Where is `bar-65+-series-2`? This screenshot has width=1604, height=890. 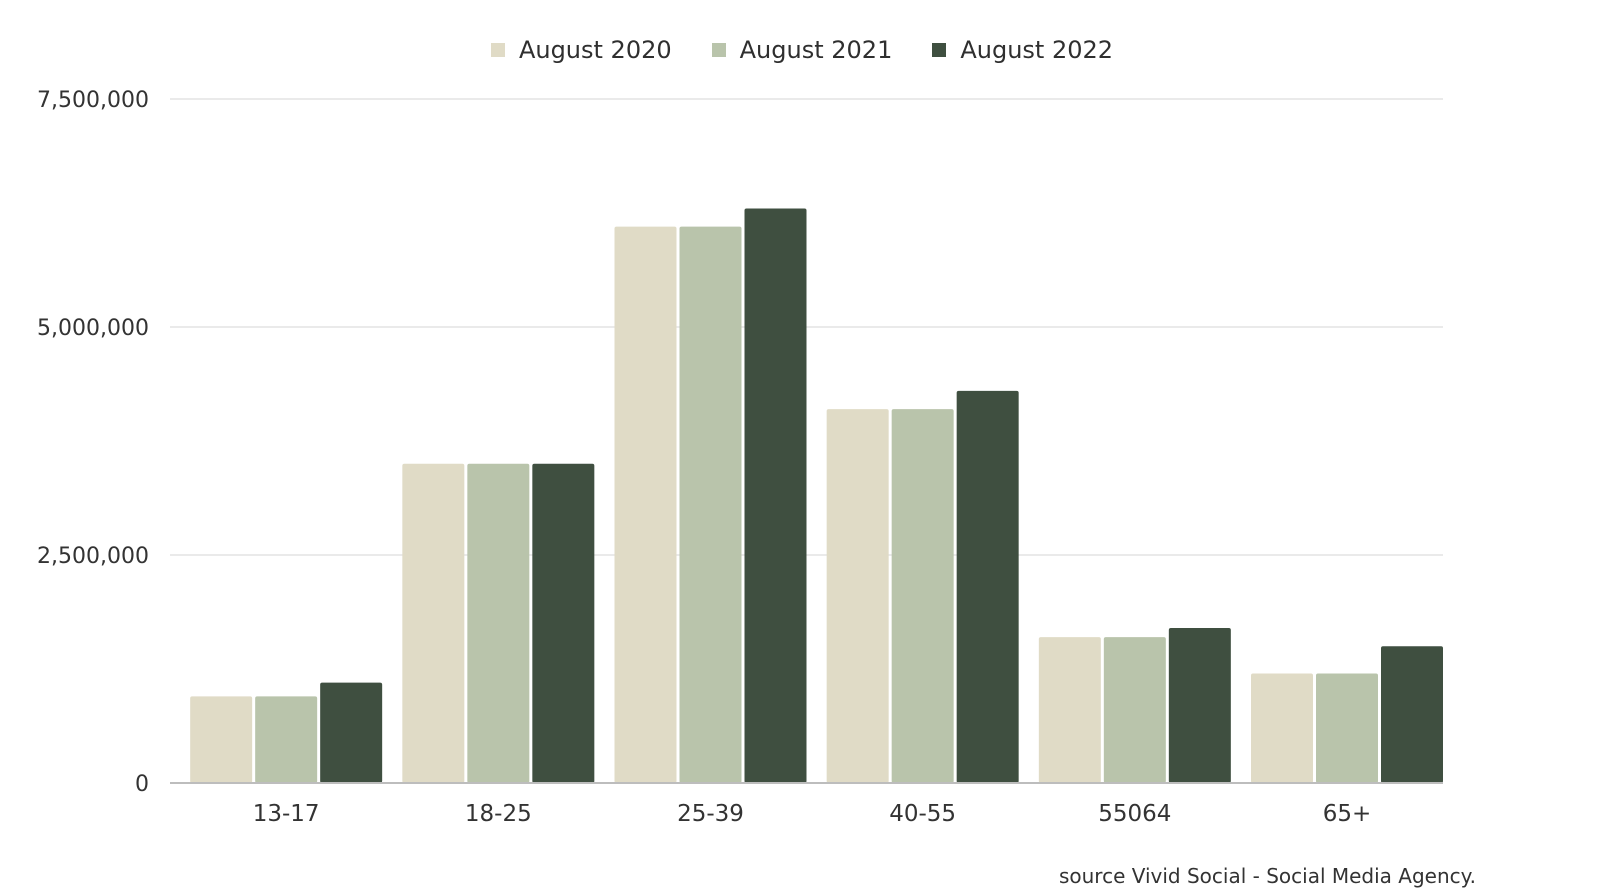 bar-65+-series-2 is located at coordinates (1412, 714).